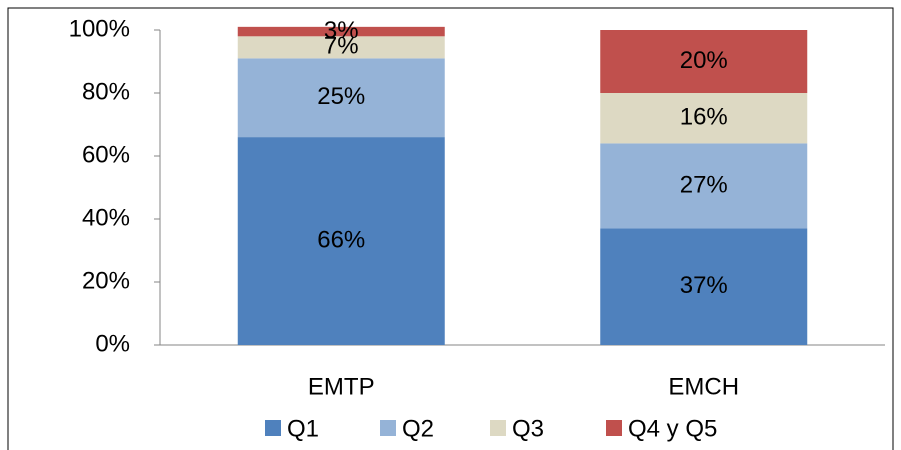 This screenshot has height=450, width=901. What do you see at coordinates (418, 428) in the screenshot?
I see `legend-label: Q2` at bounding box center [418, 428].